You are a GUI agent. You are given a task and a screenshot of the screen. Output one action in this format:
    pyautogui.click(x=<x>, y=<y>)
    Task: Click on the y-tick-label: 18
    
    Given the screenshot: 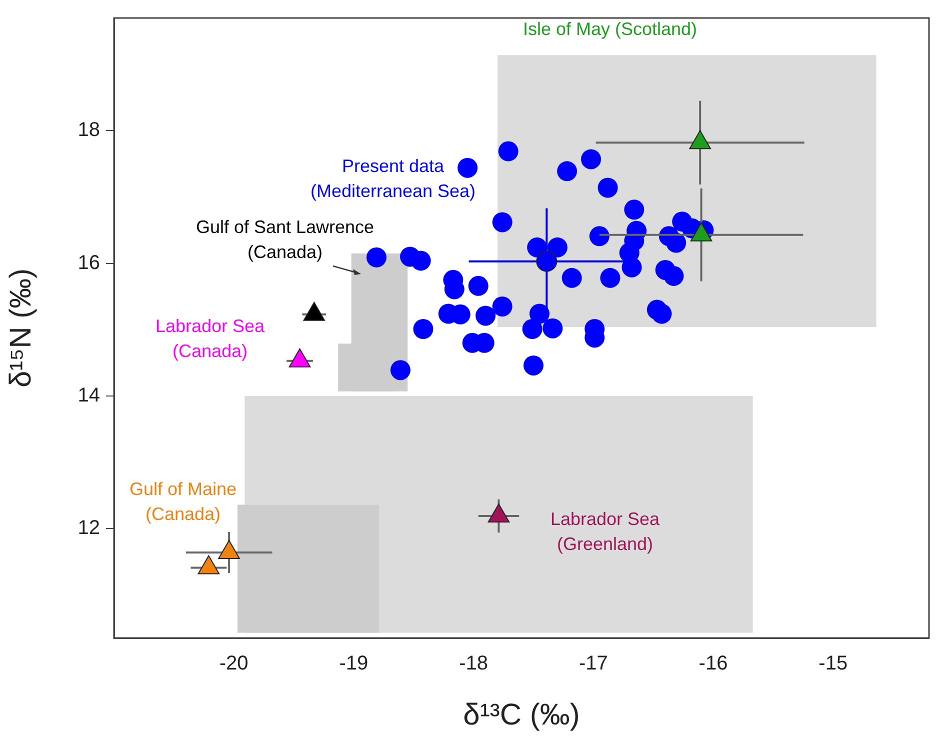 What is the action you would take?
    pyautogui.click(x=89, y=130)
    